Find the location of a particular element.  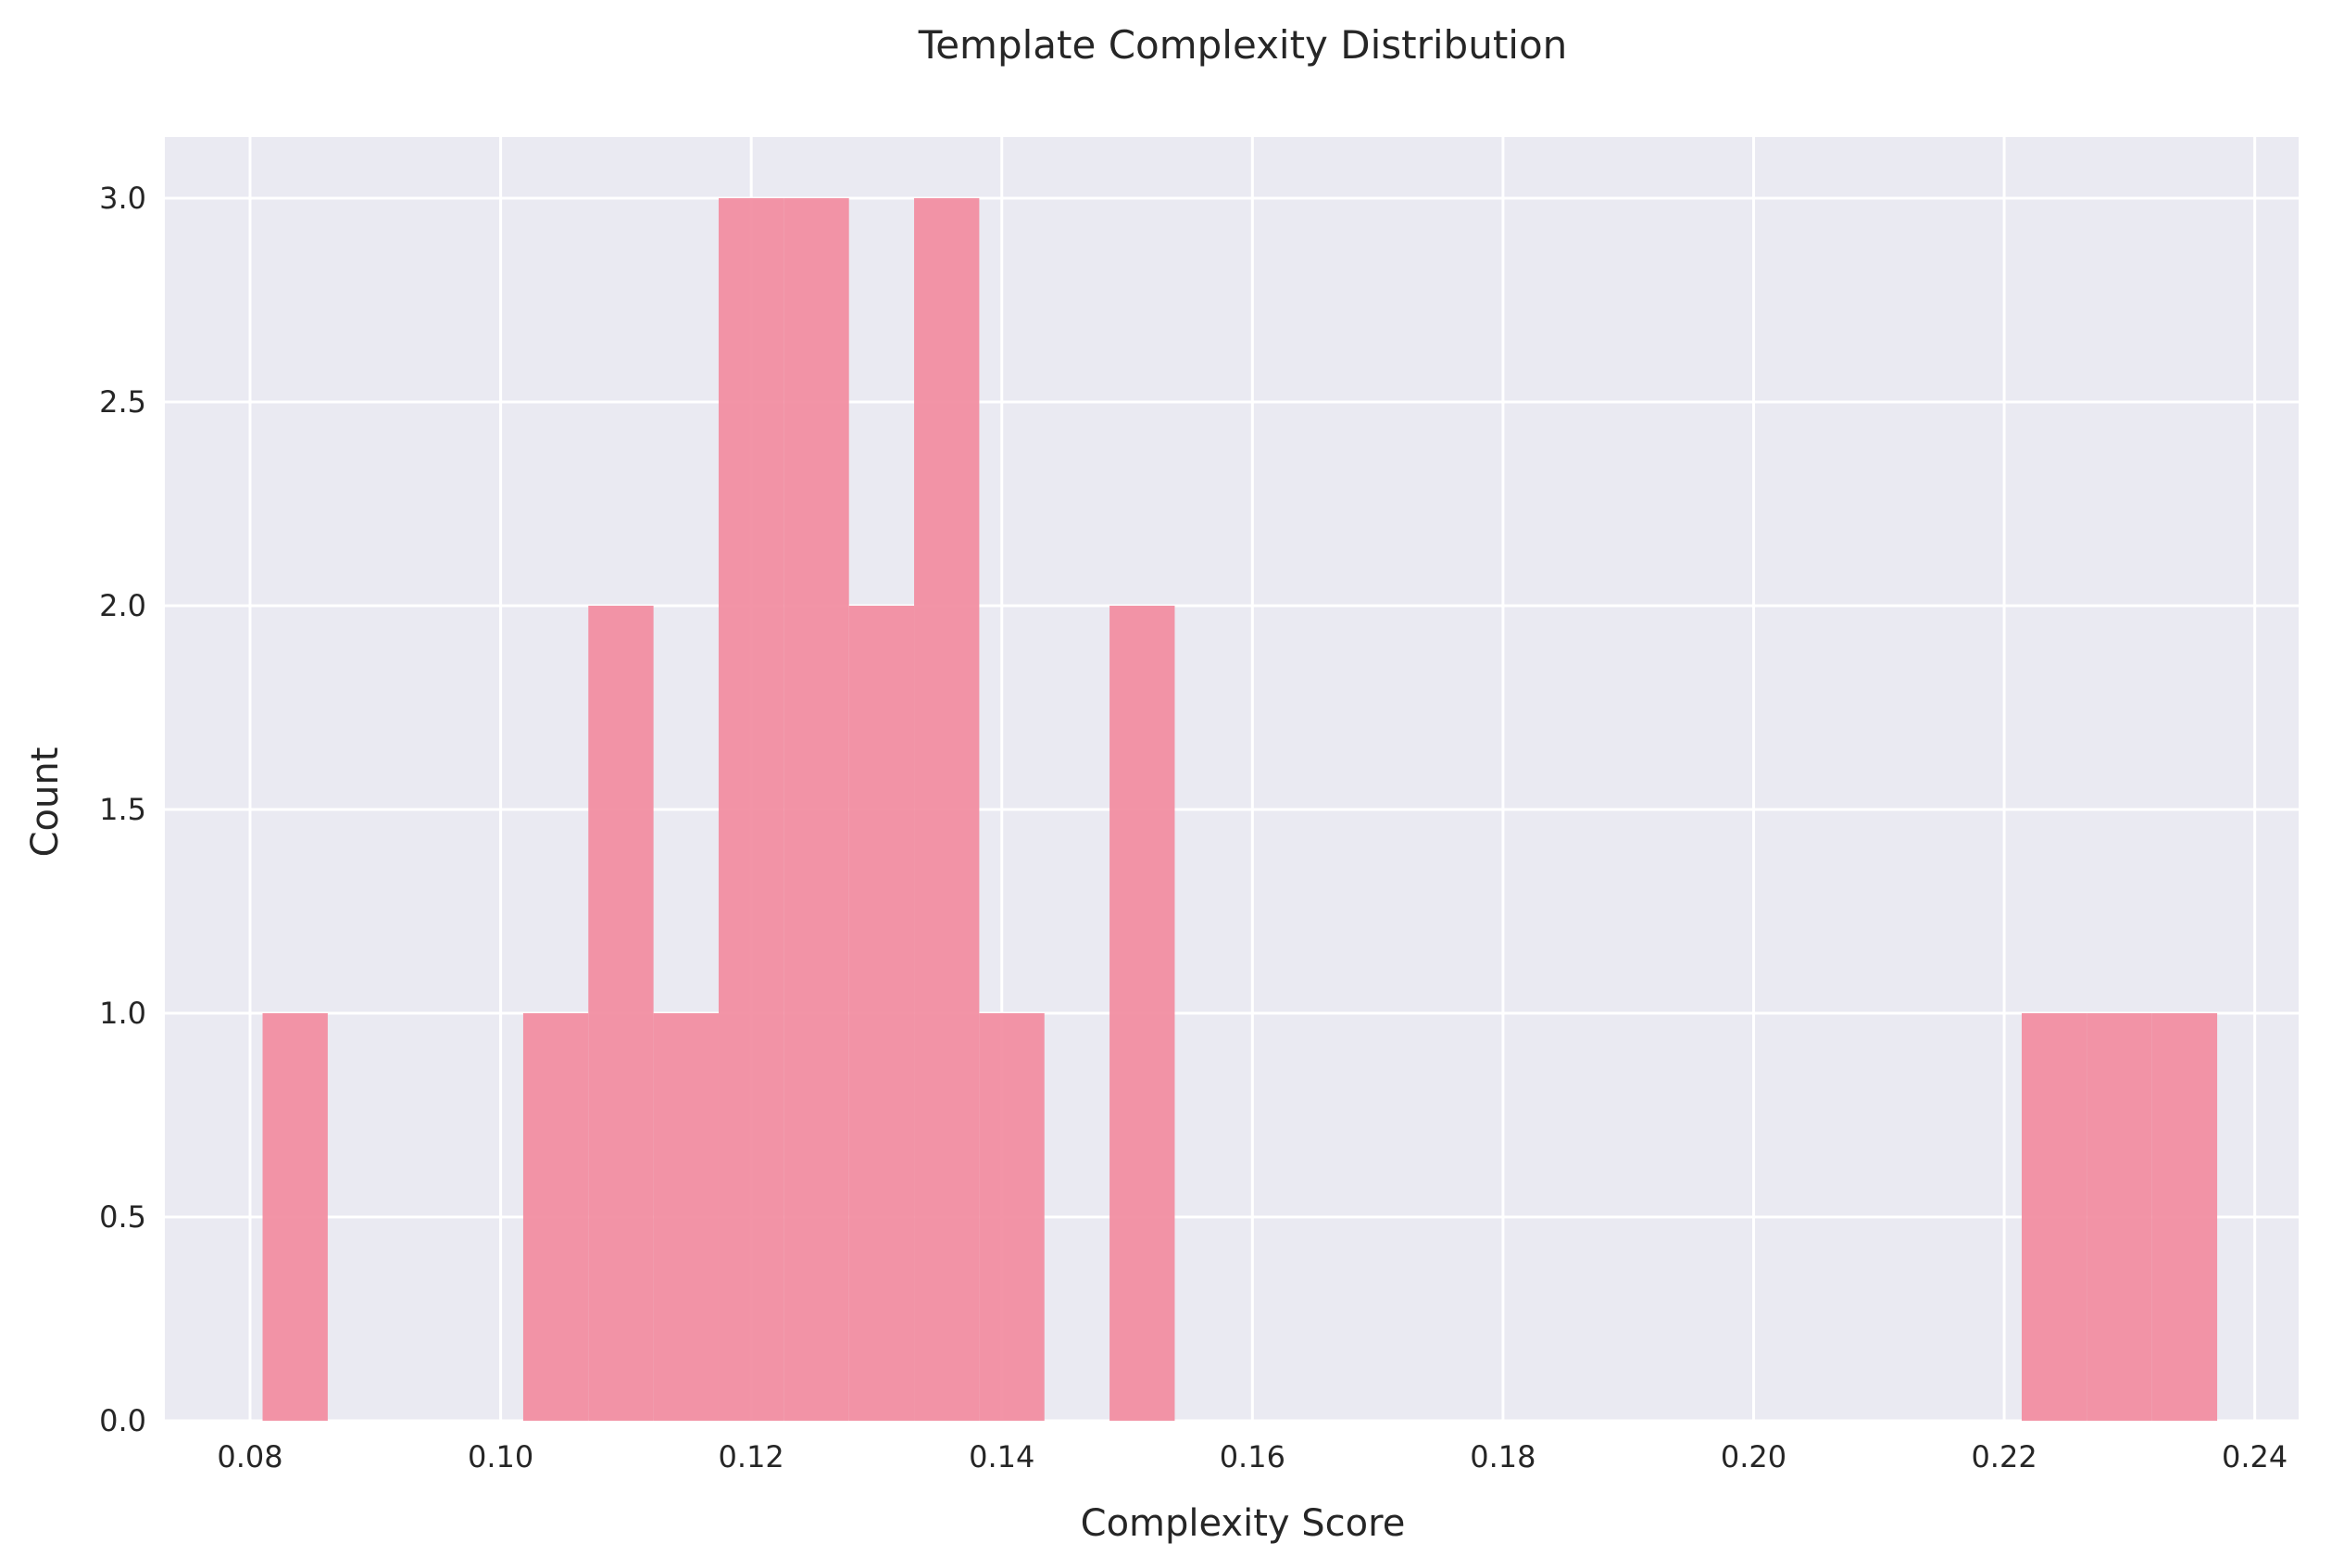

y-axis-ticks: 0.0 0.5 1.0 1.5 2.0 2.5 3.0 is located at coordinates (122, 810).